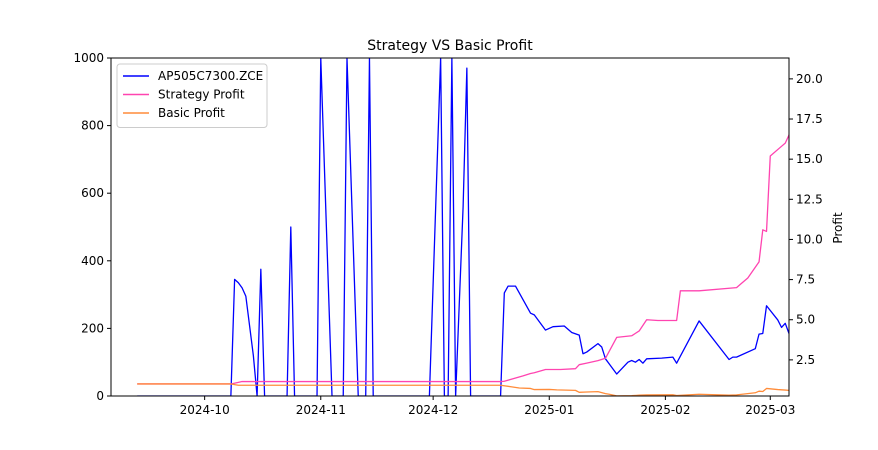  I want to click on y-right-tick-label: 15.0, so click(809, 159).